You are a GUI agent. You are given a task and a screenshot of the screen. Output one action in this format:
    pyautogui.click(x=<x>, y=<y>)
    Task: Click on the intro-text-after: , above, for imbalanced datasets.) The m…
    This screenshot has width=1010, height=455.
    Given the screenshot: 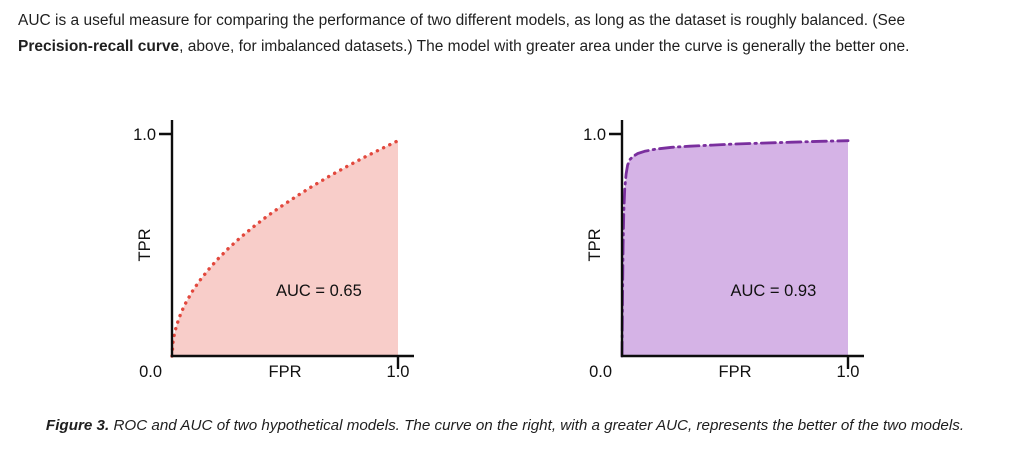 What is the action you would take?
    pyautogui.click(x=544, y=46)
    